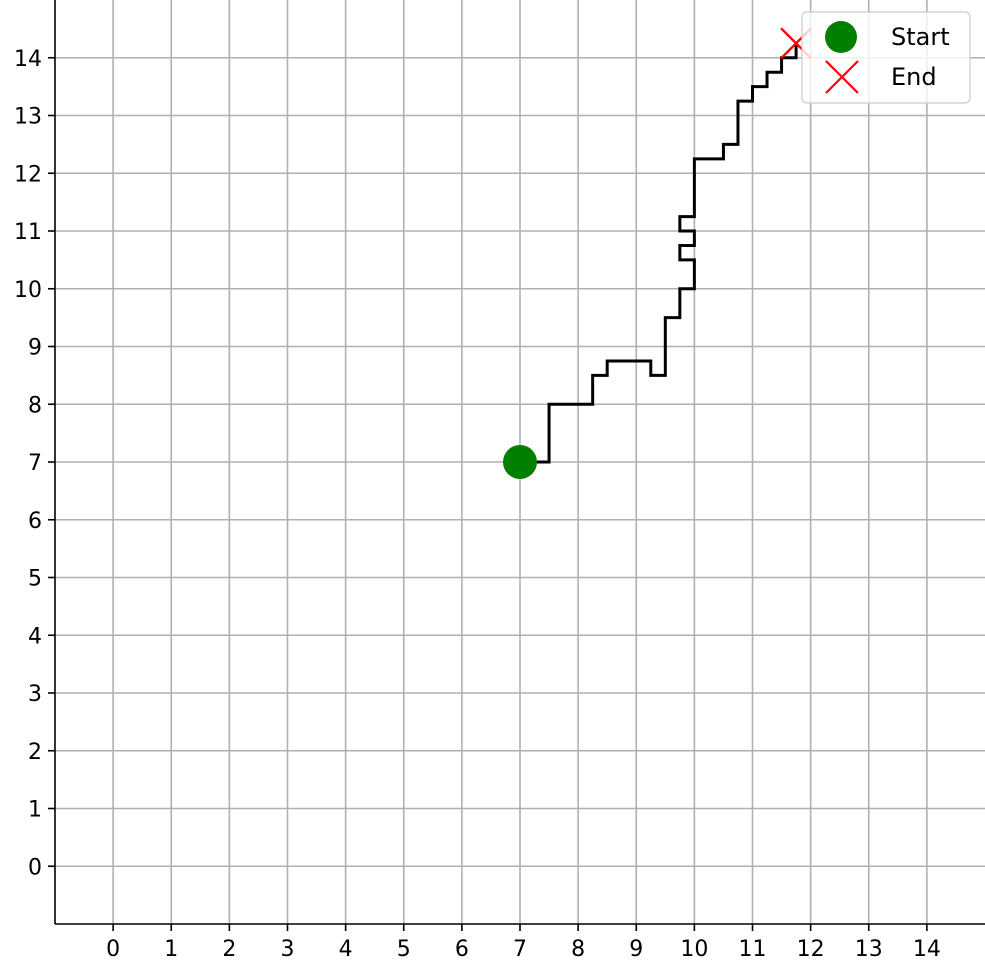  What do you see at coordinates (811, 949) in the screenshot?
I see `x-tick-label-12: 12` at bounding box center [811, 949].